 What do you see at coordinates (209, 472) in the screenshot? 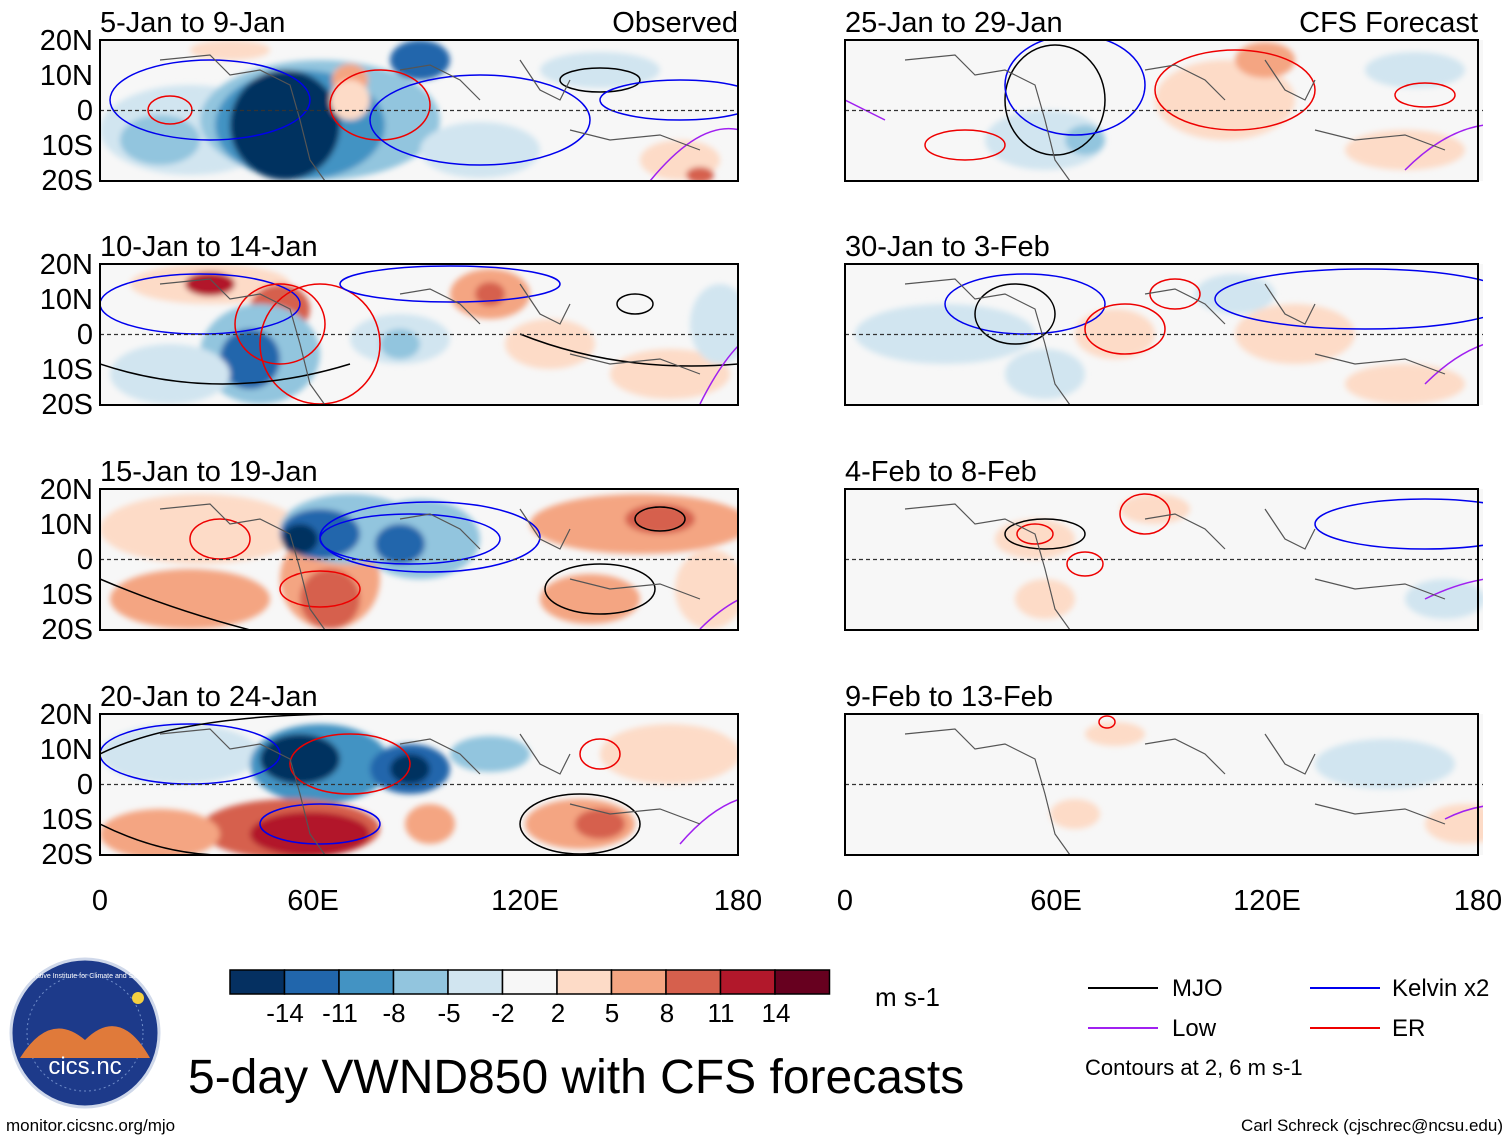
I see `panel-title: 15-Jan to 19-Jan` at bounding box center [209, 472].